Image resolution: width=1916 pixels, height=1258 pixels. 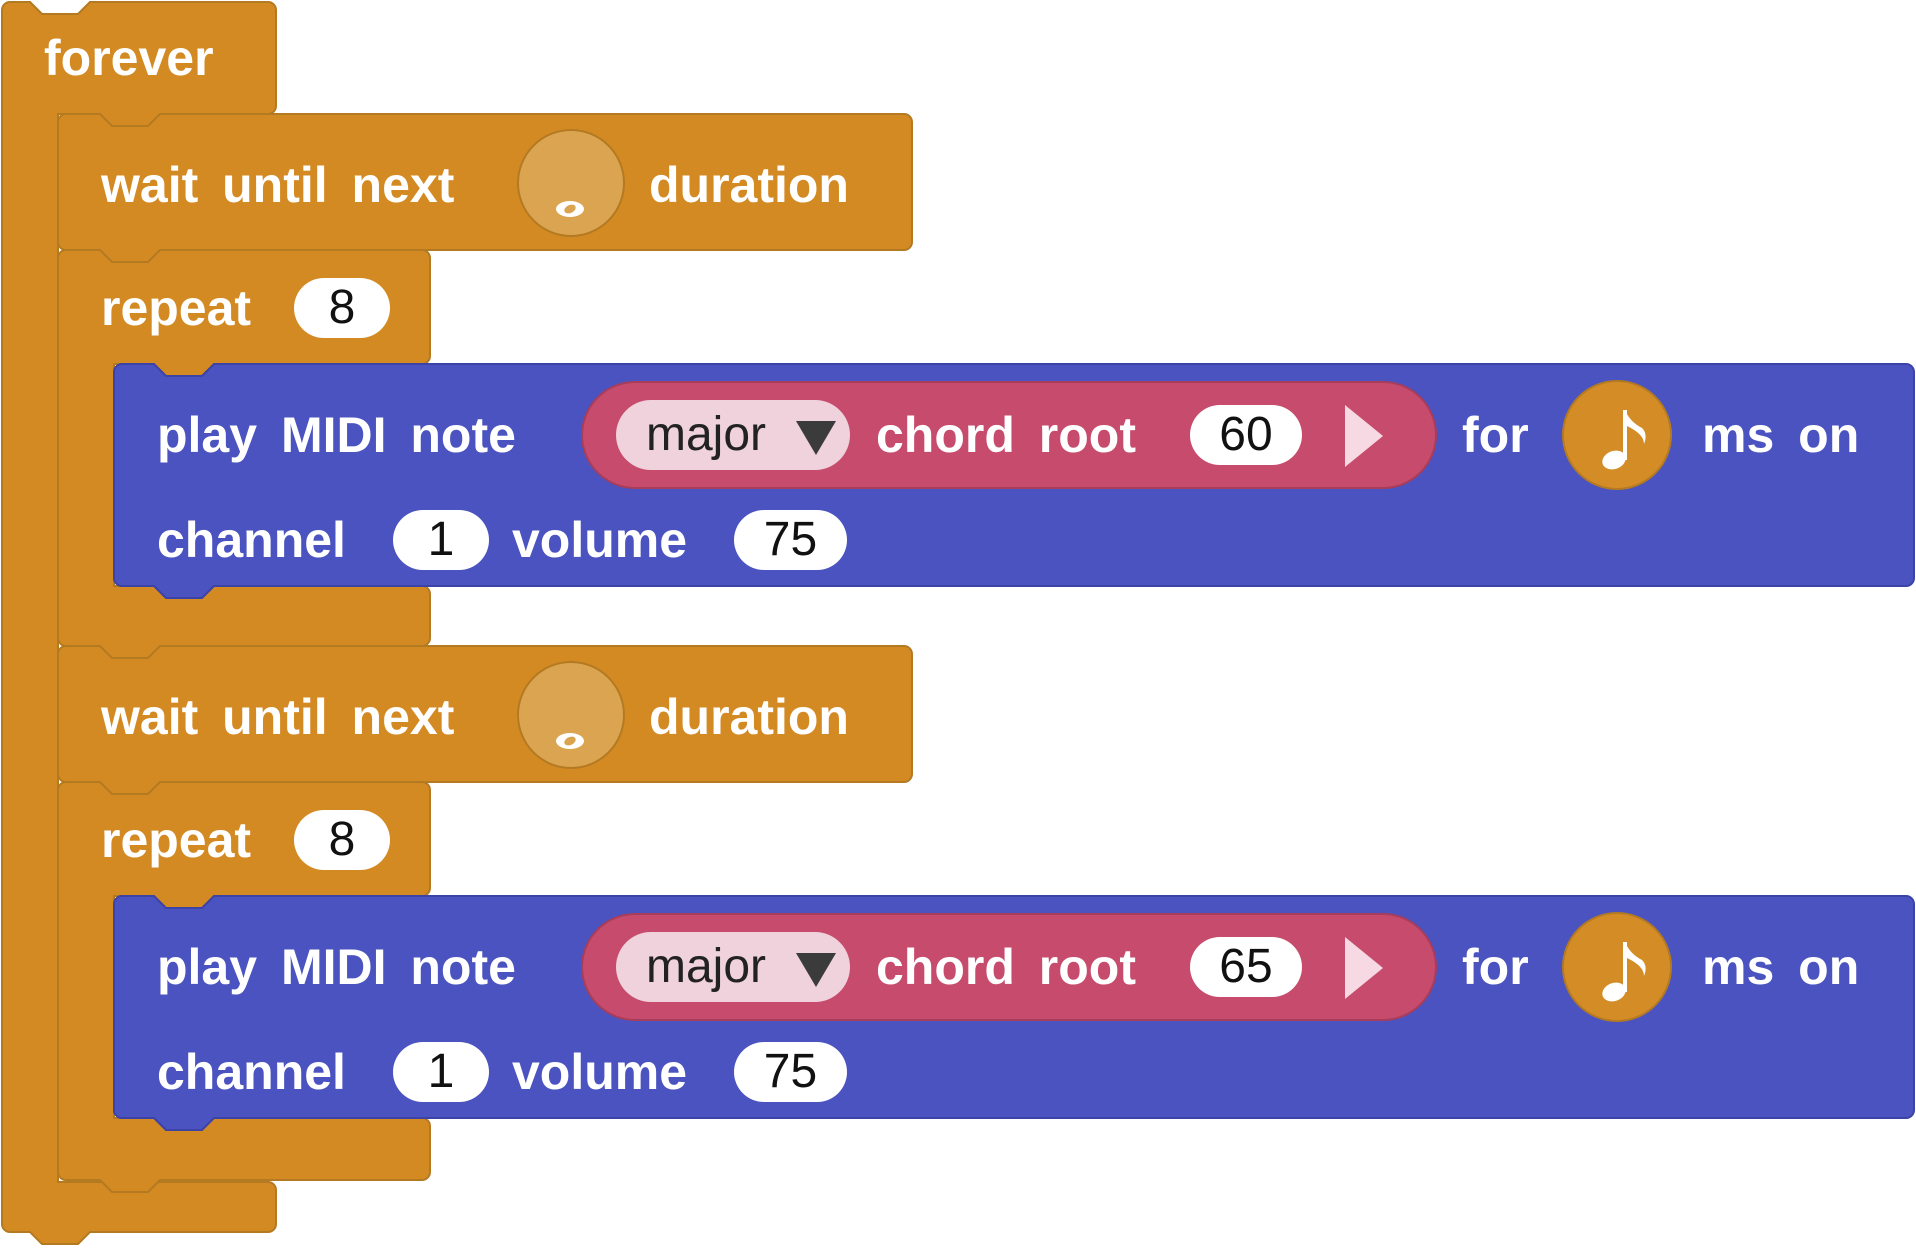 What do you see at coordinates (1246, 967) in the screenshot?
I see `chord-root-field: 65` at bounding box center [1246, 967].